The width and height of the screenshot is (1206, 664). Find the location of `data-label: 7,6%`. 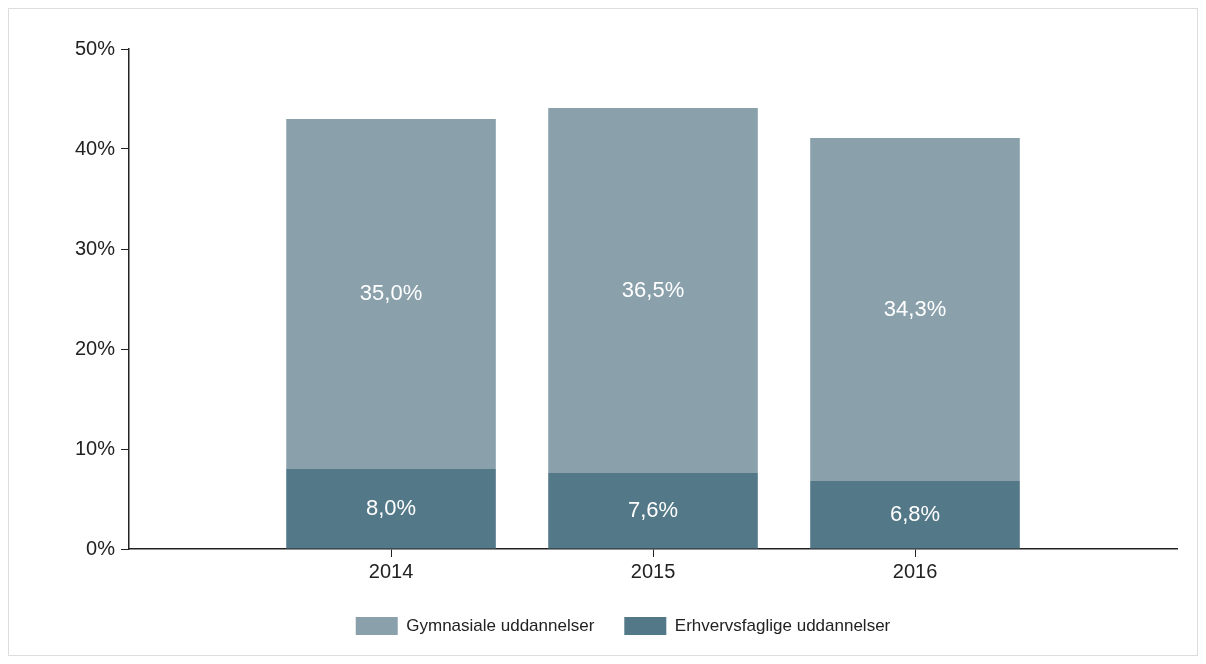

data-label: 7,6% is located at coordinates (653, 509).